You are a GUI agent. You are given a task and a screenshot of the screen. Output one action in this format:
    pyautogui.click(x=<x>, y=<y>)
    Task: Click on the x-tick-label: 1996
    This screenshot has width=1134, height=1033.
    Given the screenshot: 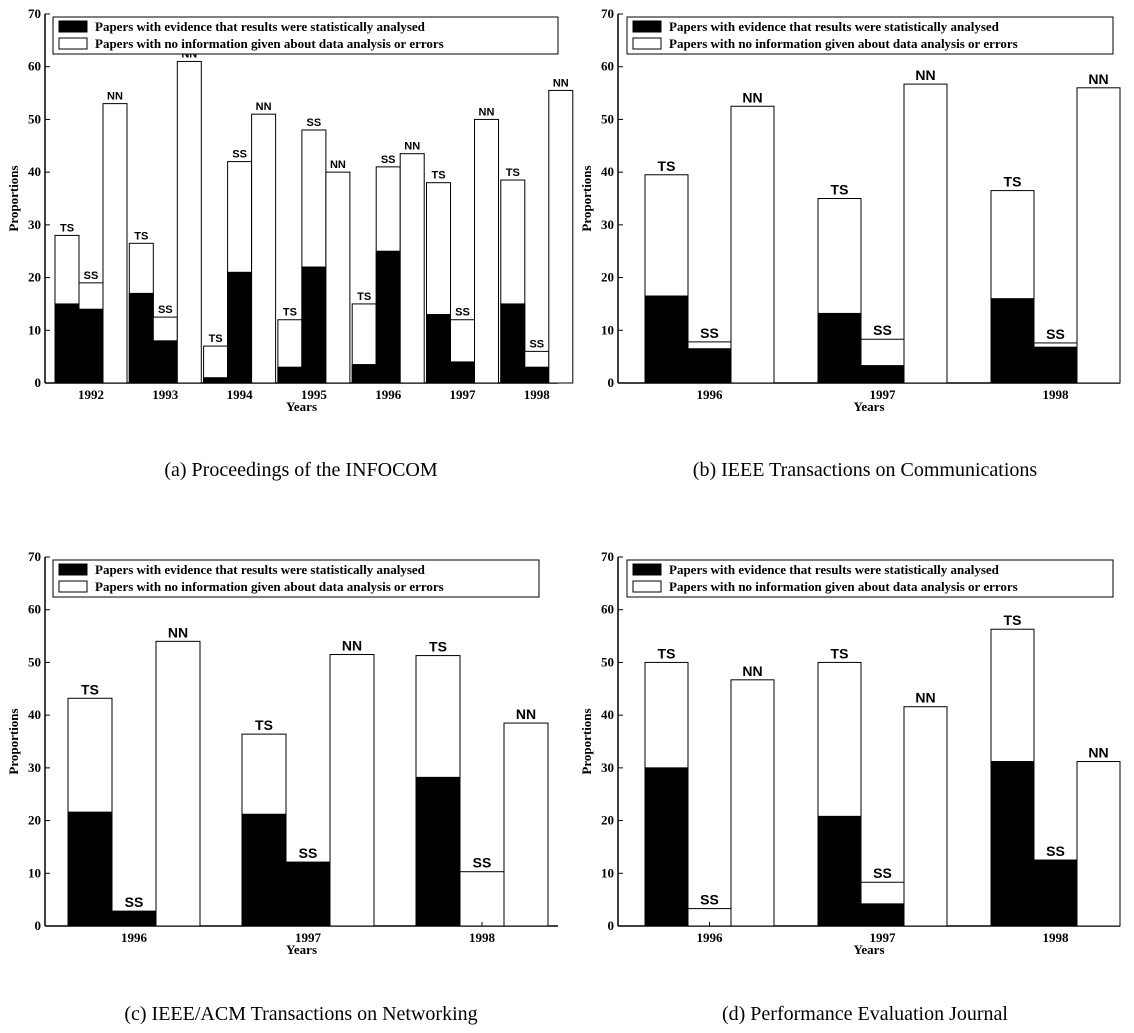 What is the action you would take?
    pyautogui.click(x=388, y=394)
    